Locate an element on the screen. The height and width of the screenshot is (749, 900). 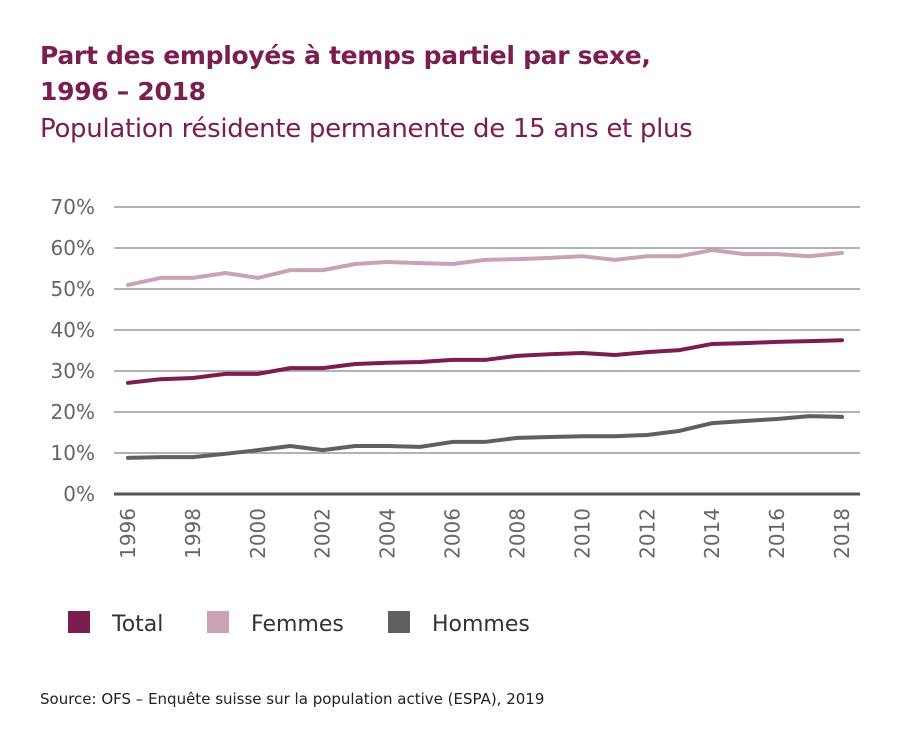
x-tick-label: 2008 is located at coordinates (517, 533).